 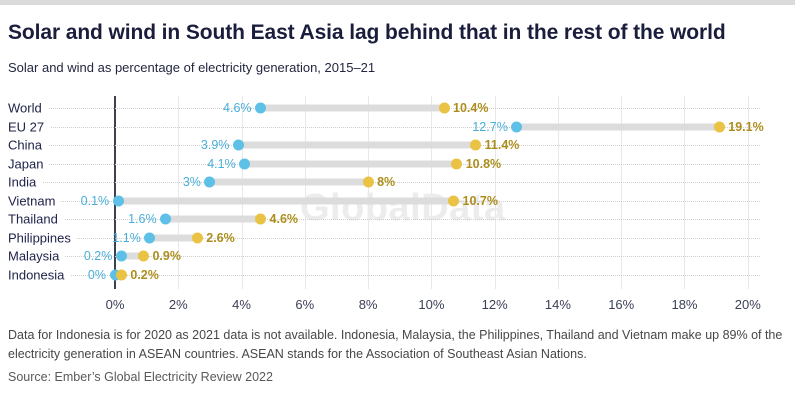 I want to click on chart-row: Japan 4.1% 10.8%, so click(x=385, y=163).